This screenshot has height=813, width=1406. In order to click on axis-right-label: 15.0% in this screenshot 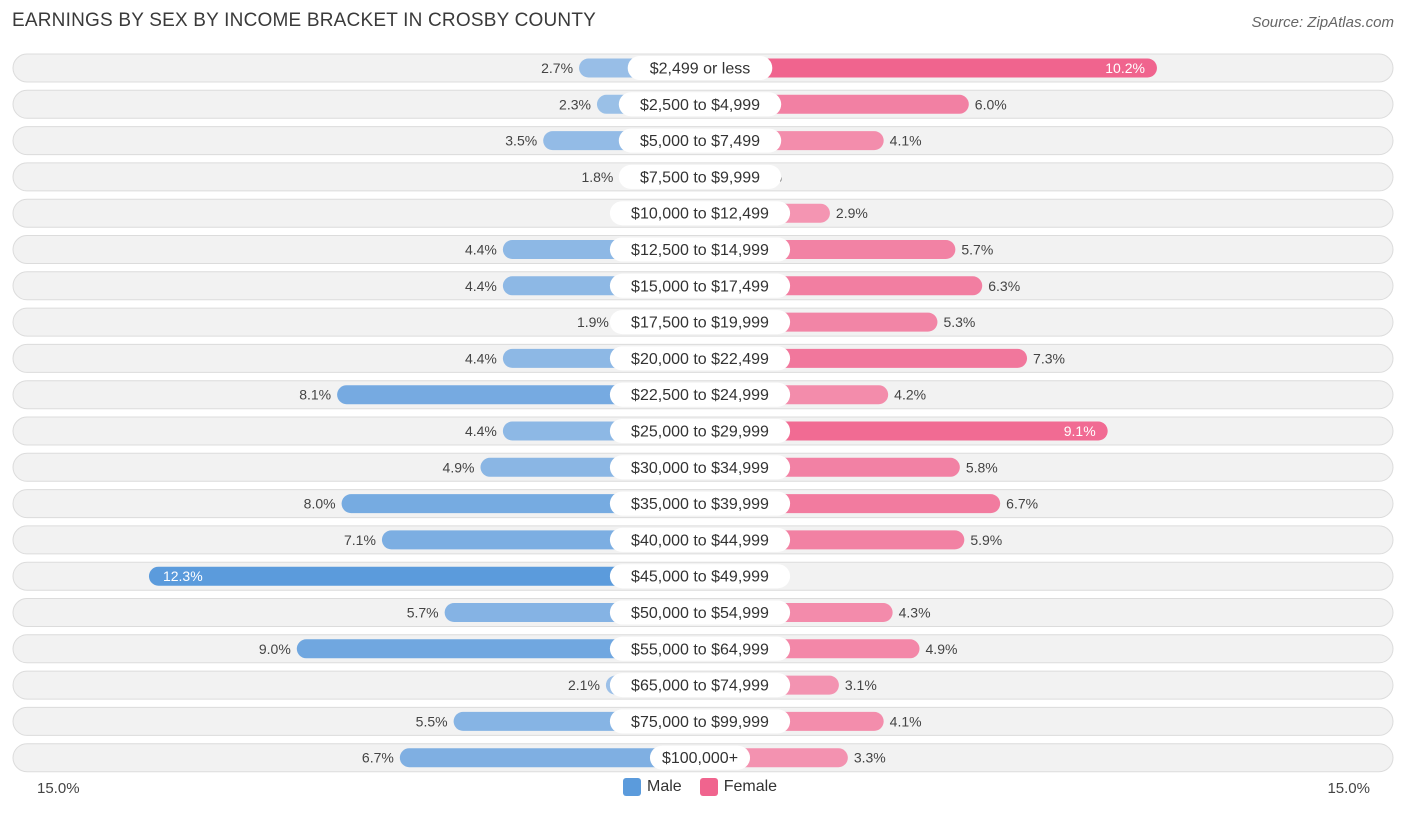, I will do `click(1348, 788)`.